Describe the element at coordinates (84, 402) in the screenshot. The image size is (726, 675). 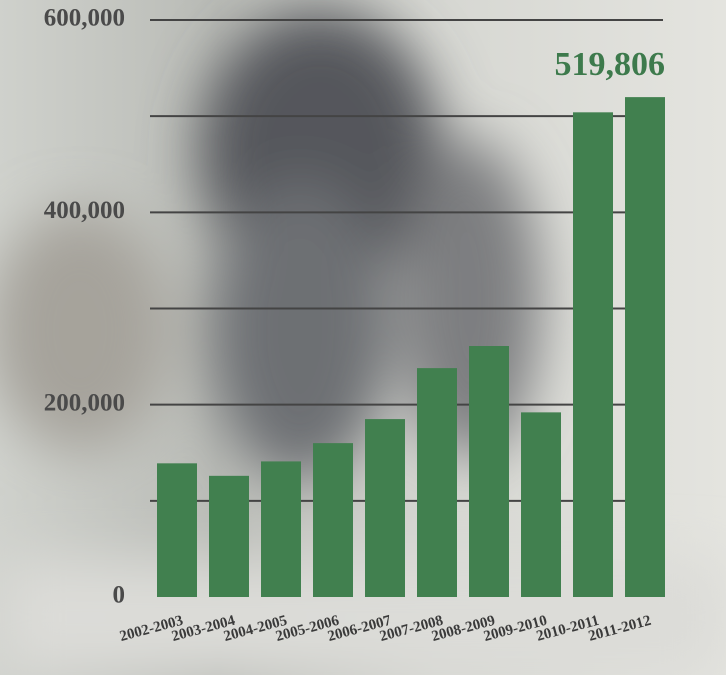
I see `y-tick-label: 200,000` at that location.